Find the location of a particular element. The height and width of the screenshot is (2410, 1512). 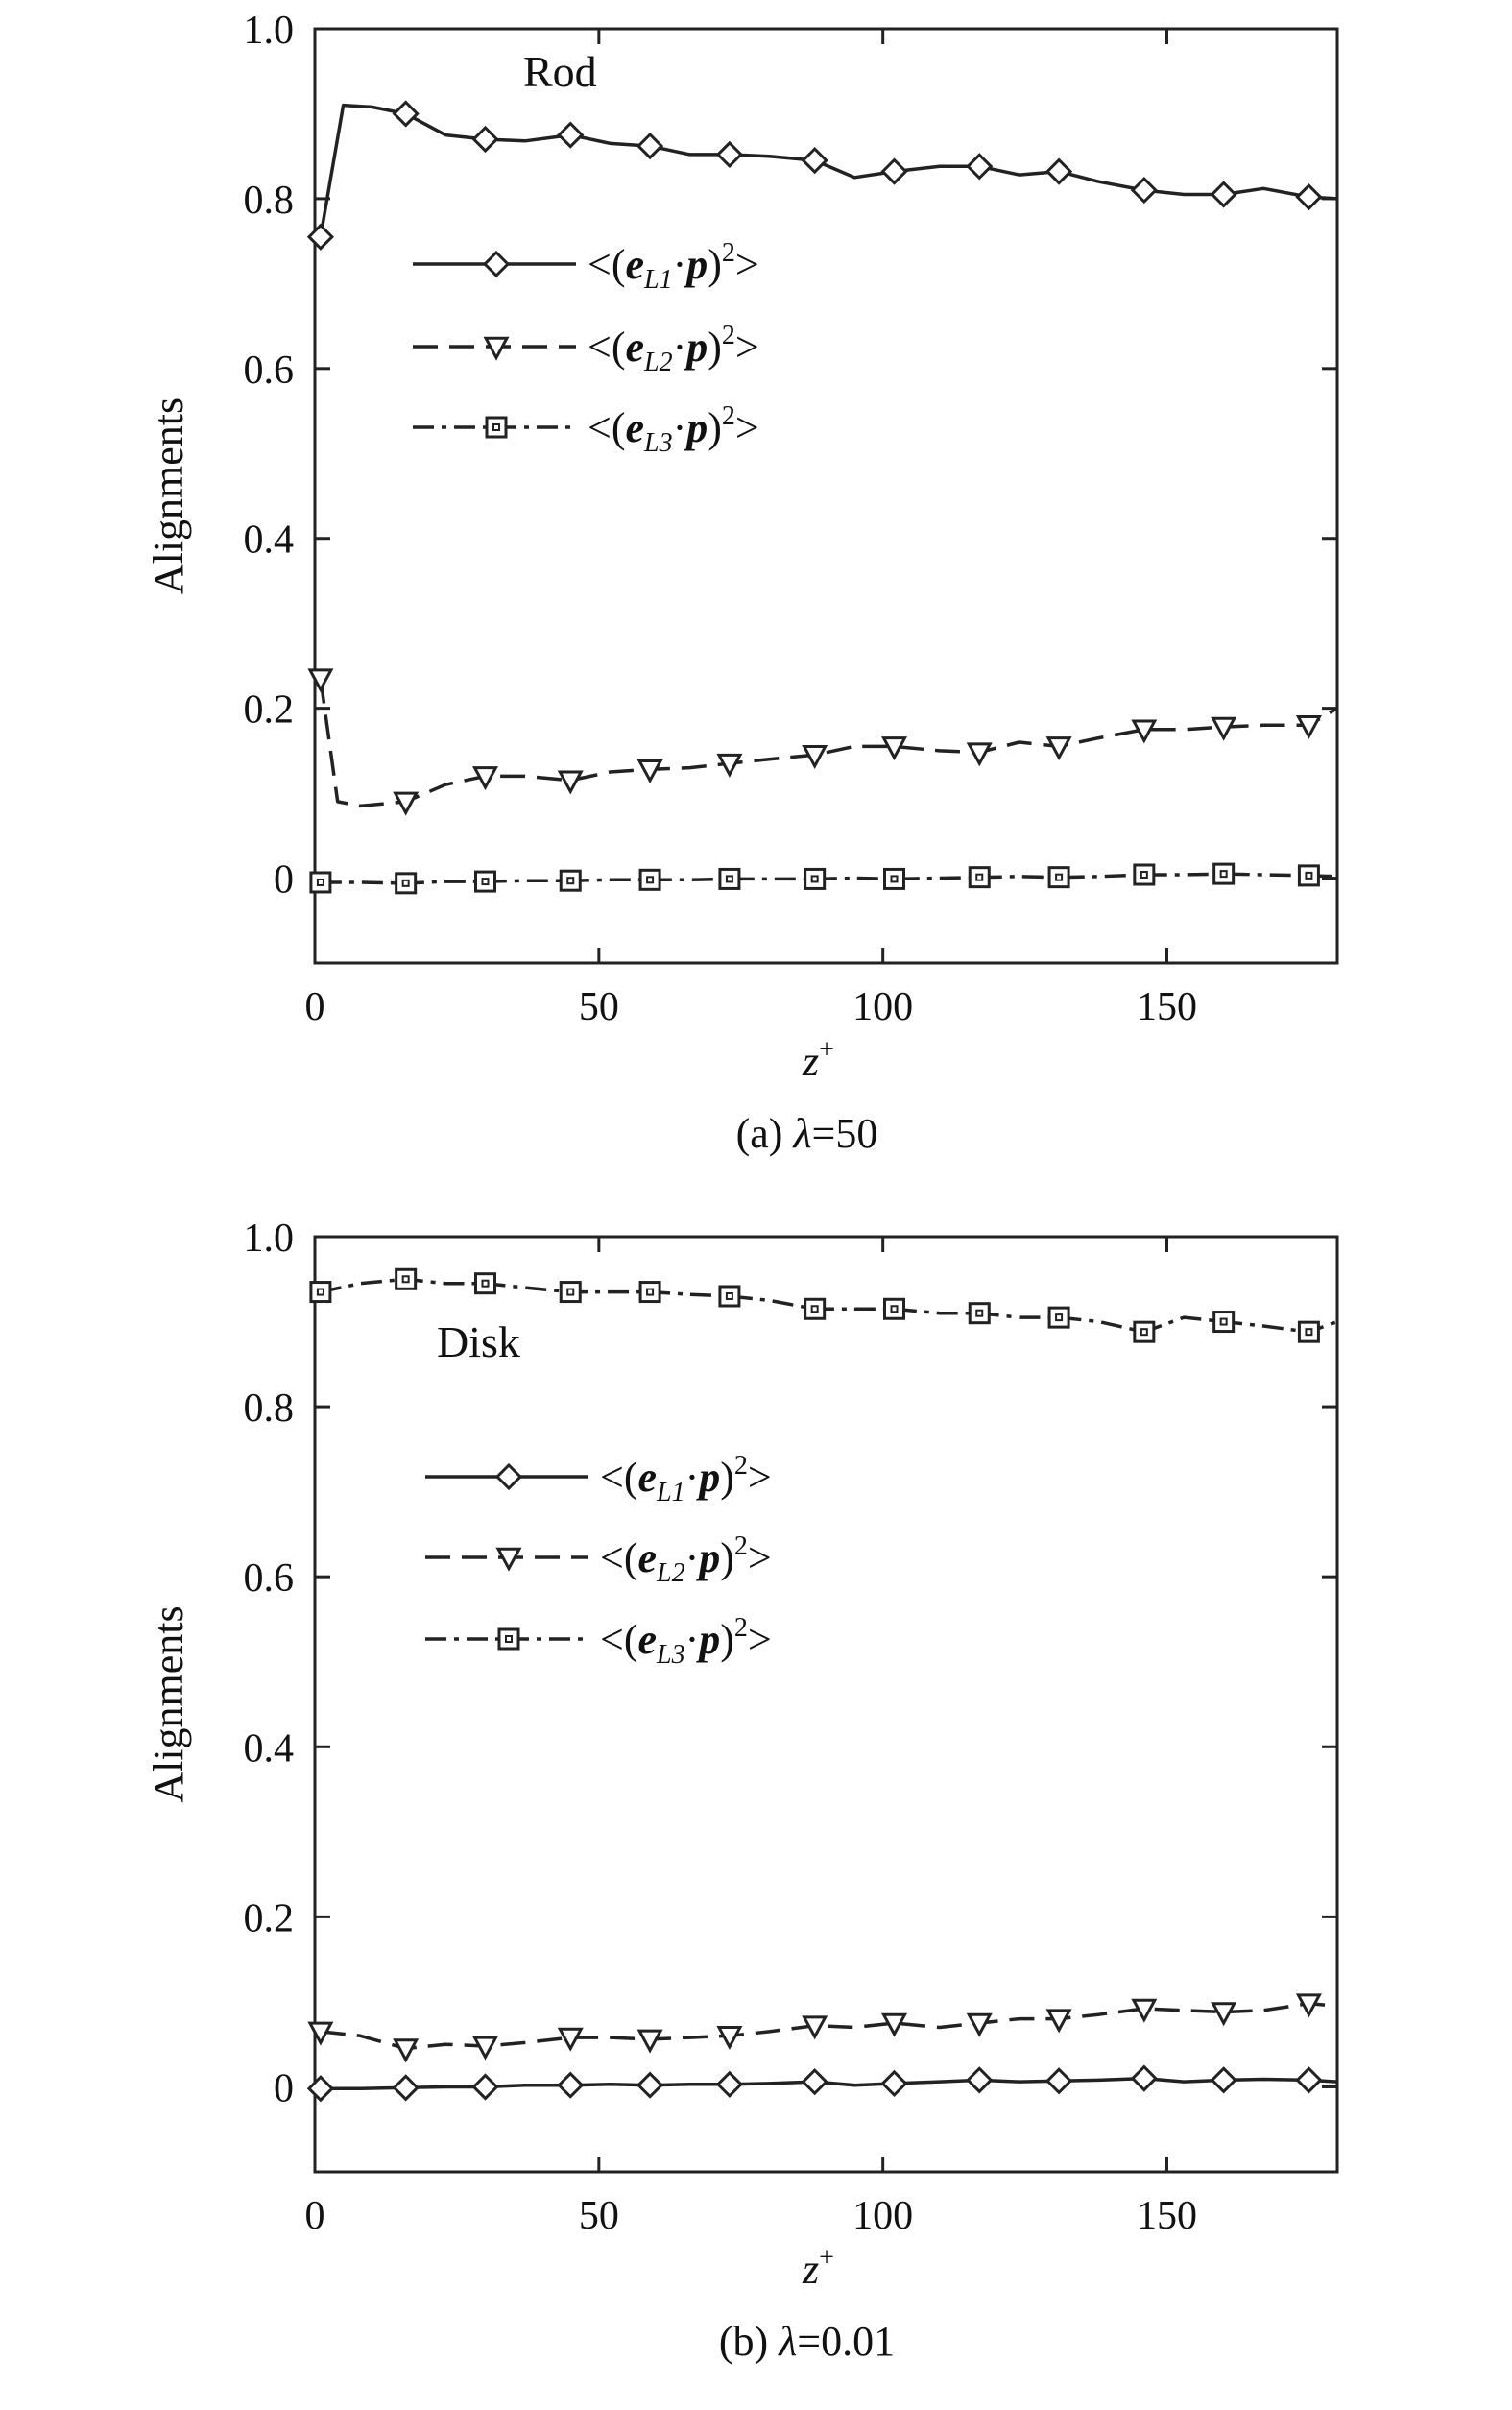

x-tick-label: 0 is located at coordinates (315, 2216).